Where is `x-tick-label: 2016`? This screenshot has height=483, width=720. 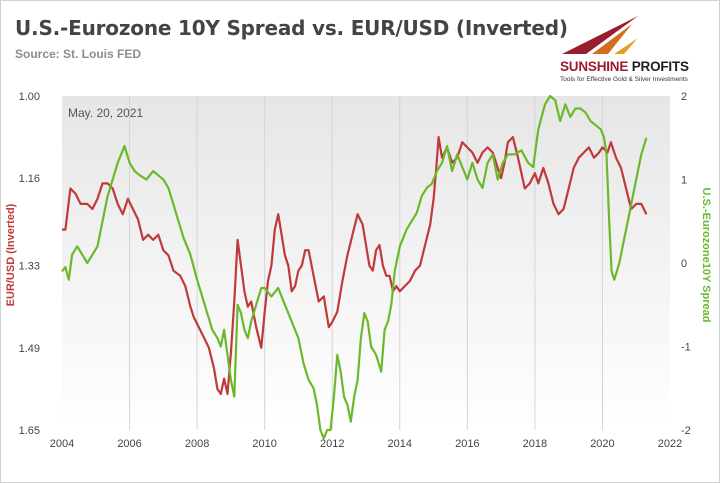
x-tick-label: 2016 is located at coordinates (467, 444).